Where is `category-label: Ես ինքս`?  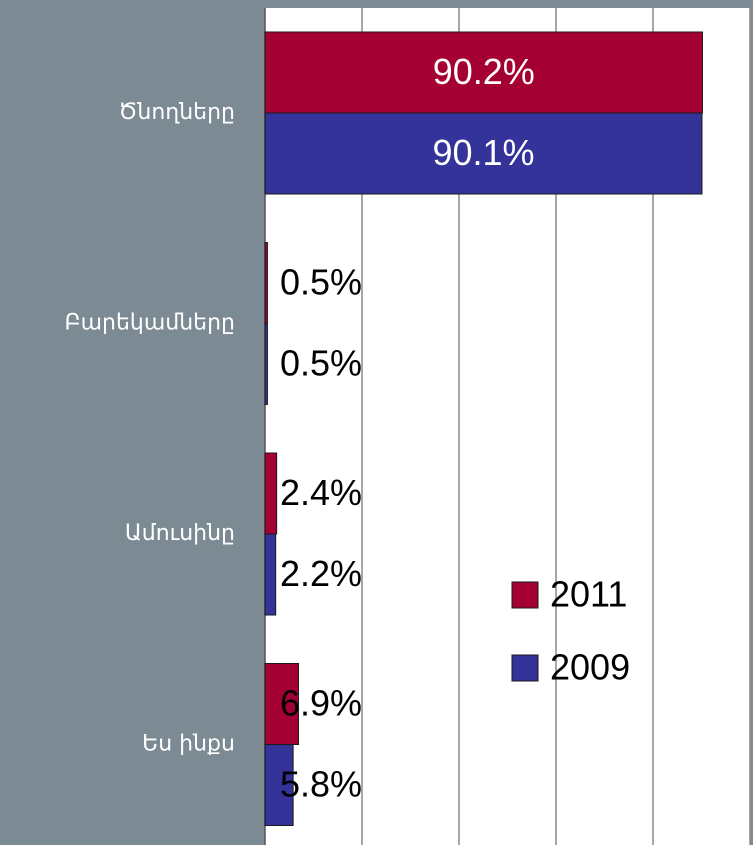
category-label: Ես ինքս is located at coordinates (188, 744).